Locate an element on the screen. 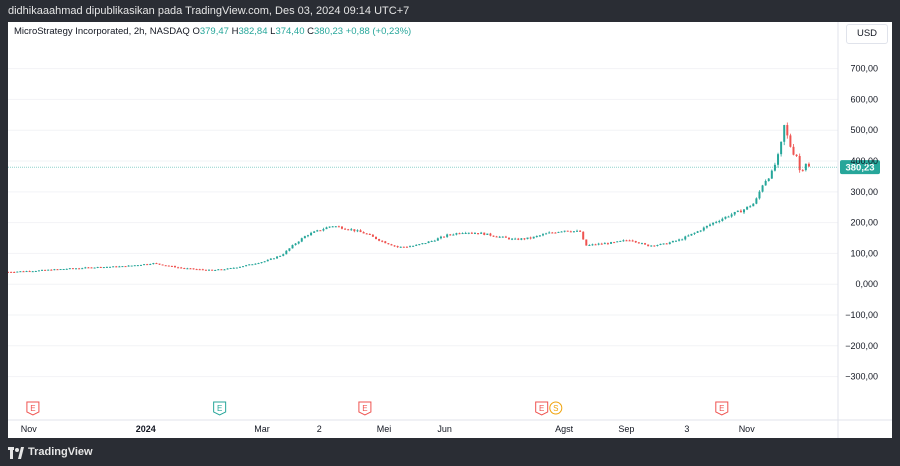 Image resolution: width=900 pixels, height=466 pixels. last-price-line: 380,23 is located at coordinates (444, 167).